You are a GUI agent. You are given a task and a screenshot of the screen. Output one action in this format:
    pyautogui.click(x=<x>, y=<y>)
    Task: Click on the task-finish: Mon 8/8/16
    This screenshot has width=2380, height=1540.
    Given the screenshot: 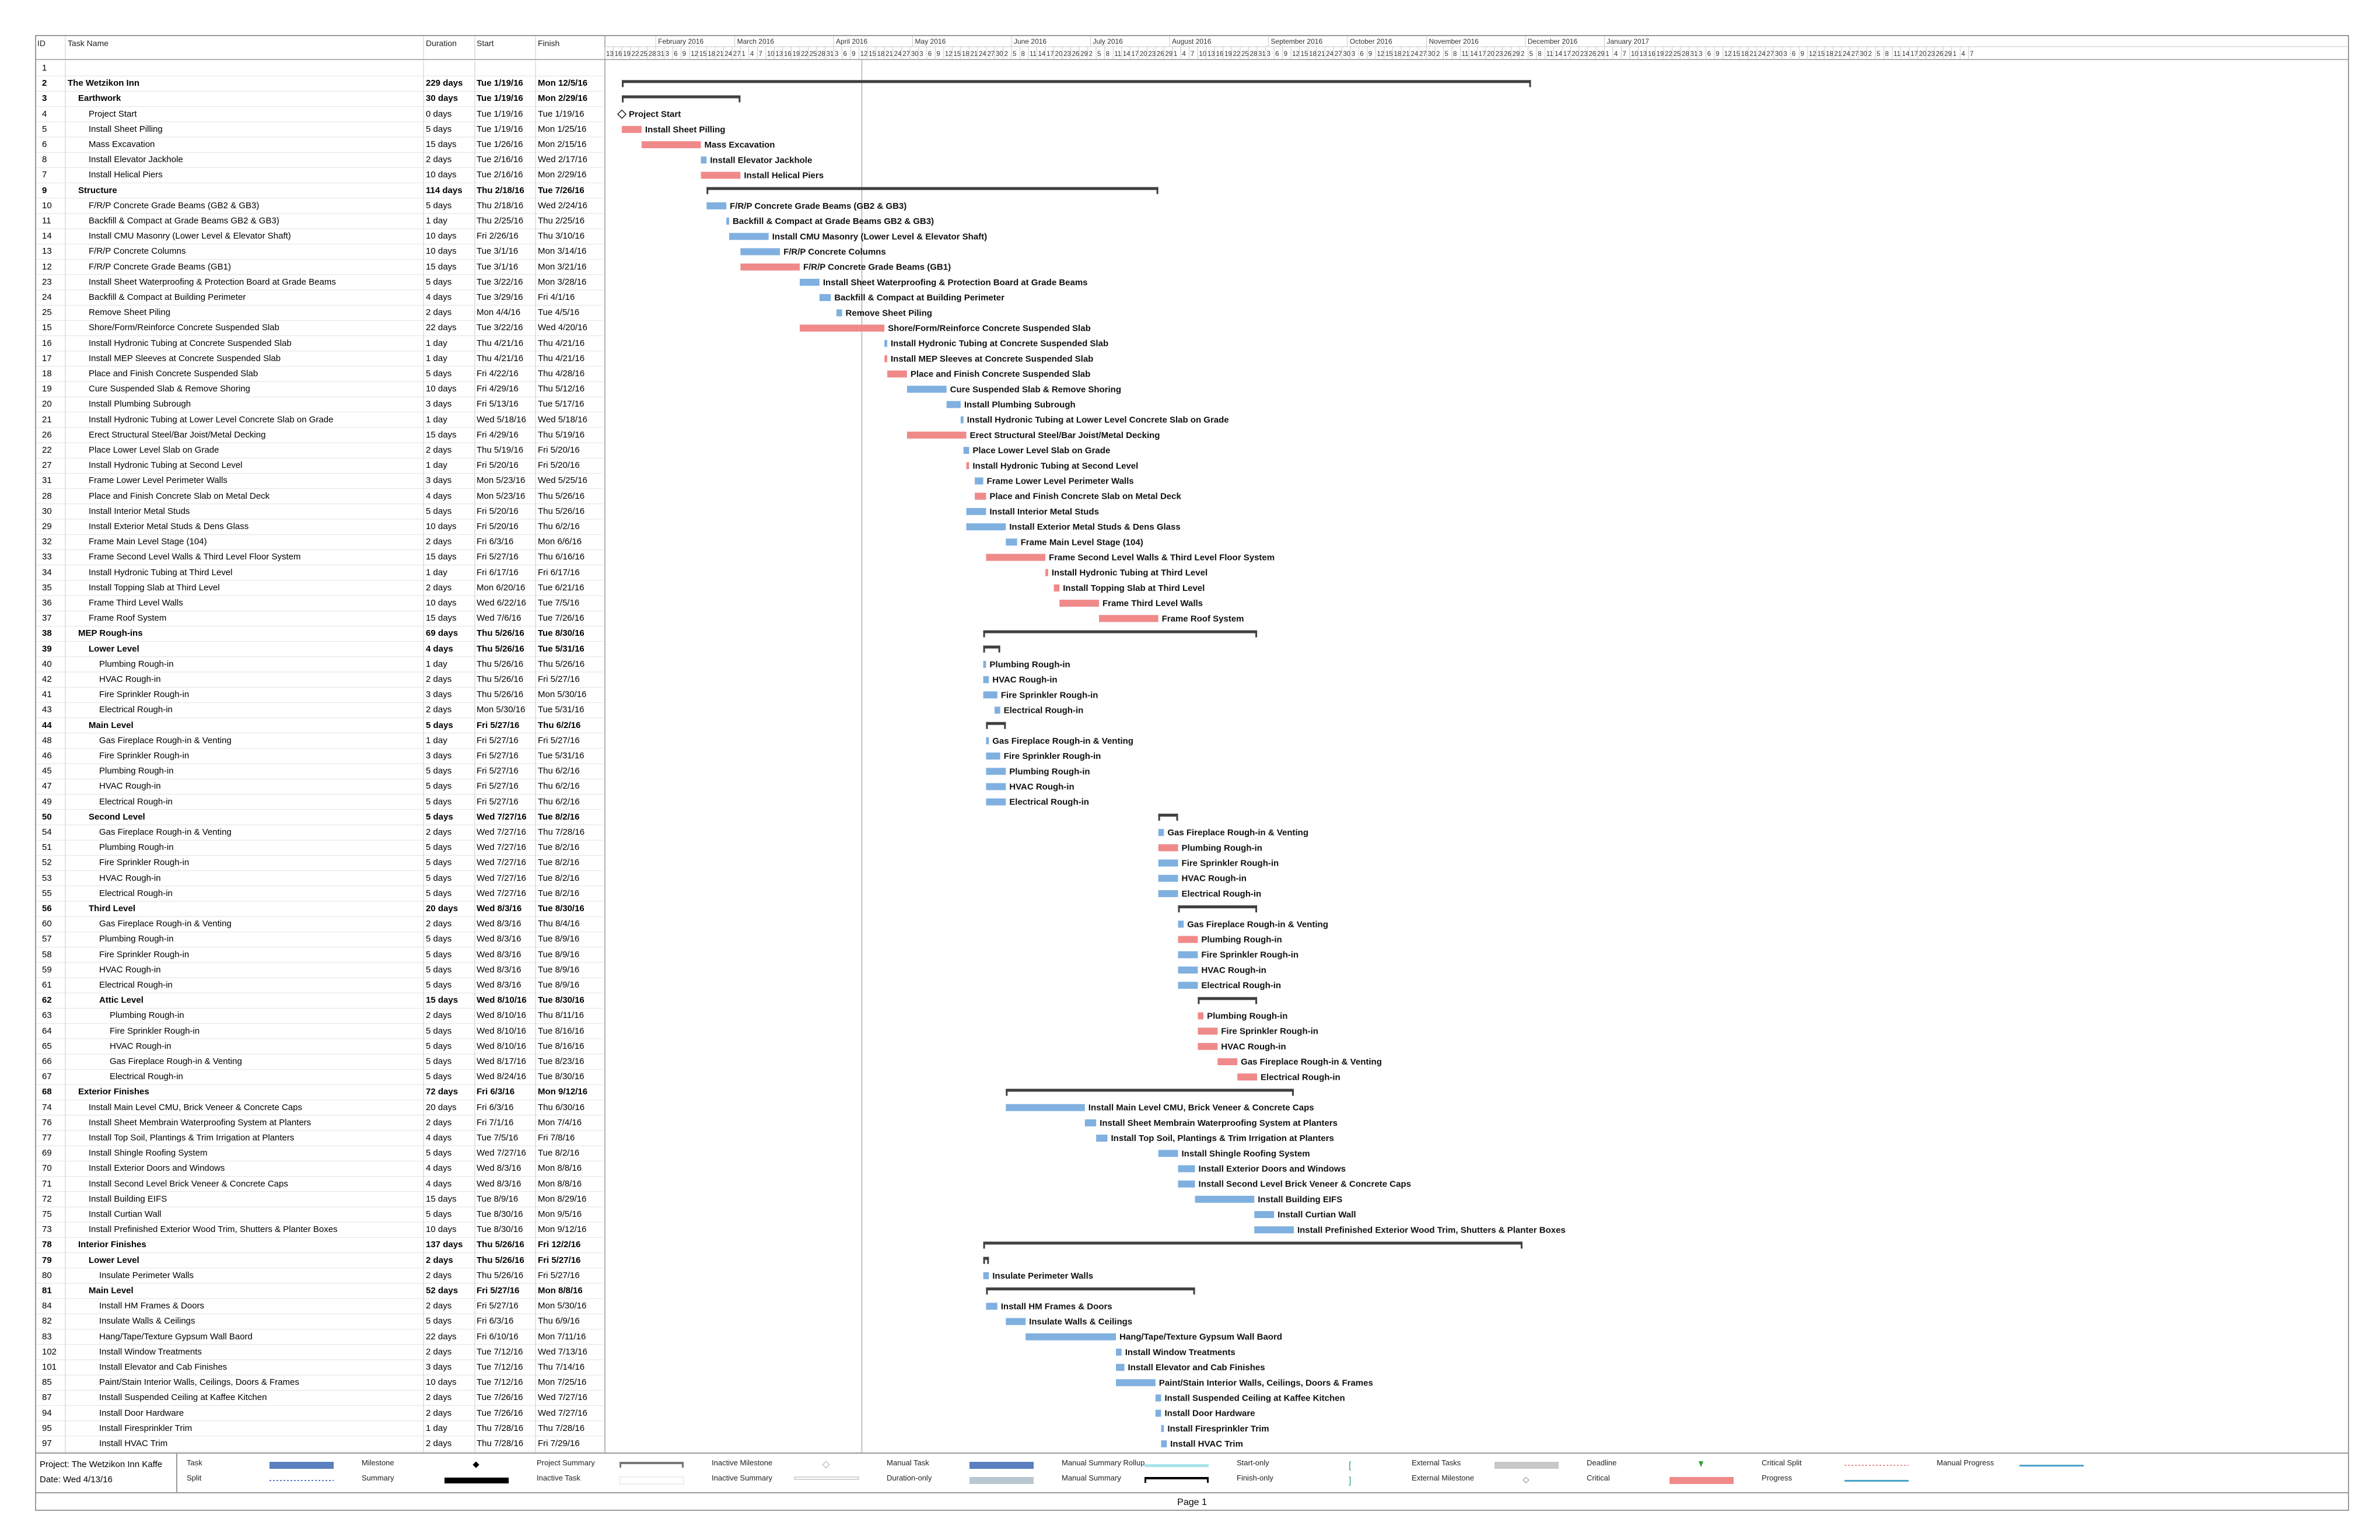 What is the action you would take?
    pyautogui.click(x=560, y=1168)
    